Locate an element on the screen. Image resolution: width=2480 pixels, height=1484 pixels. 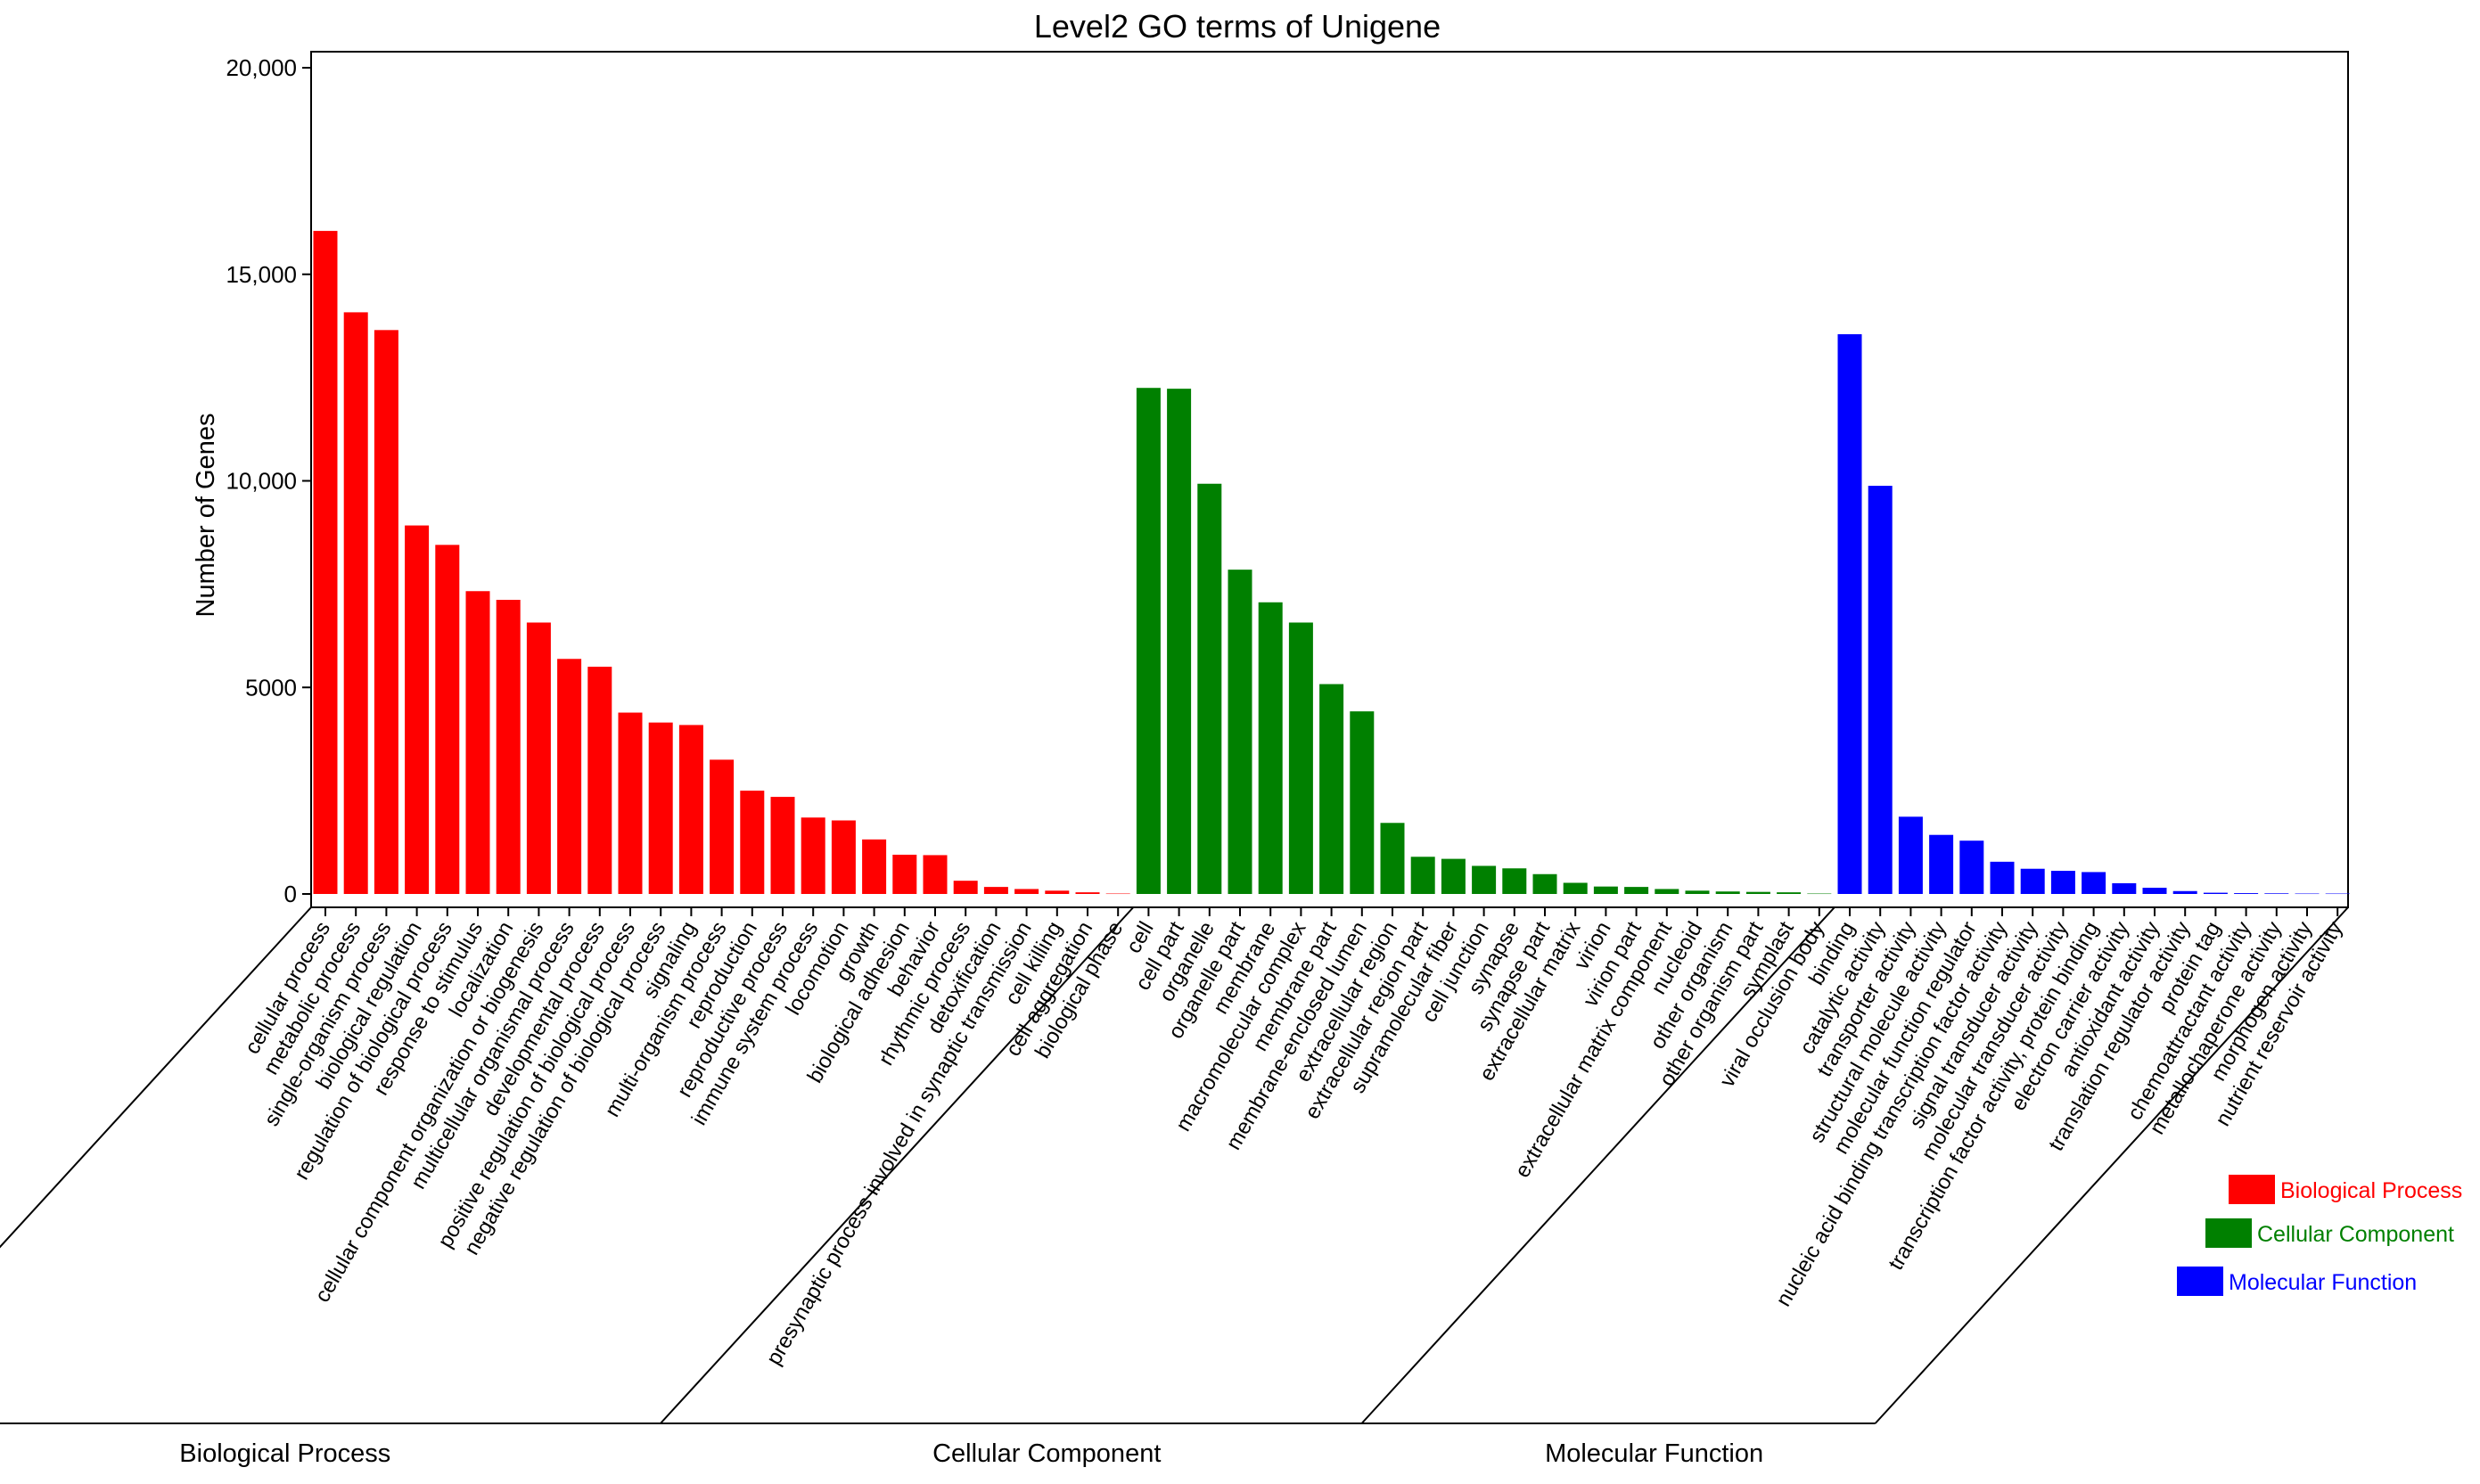
bar-developmental-process is located at coordinates (599, 780).